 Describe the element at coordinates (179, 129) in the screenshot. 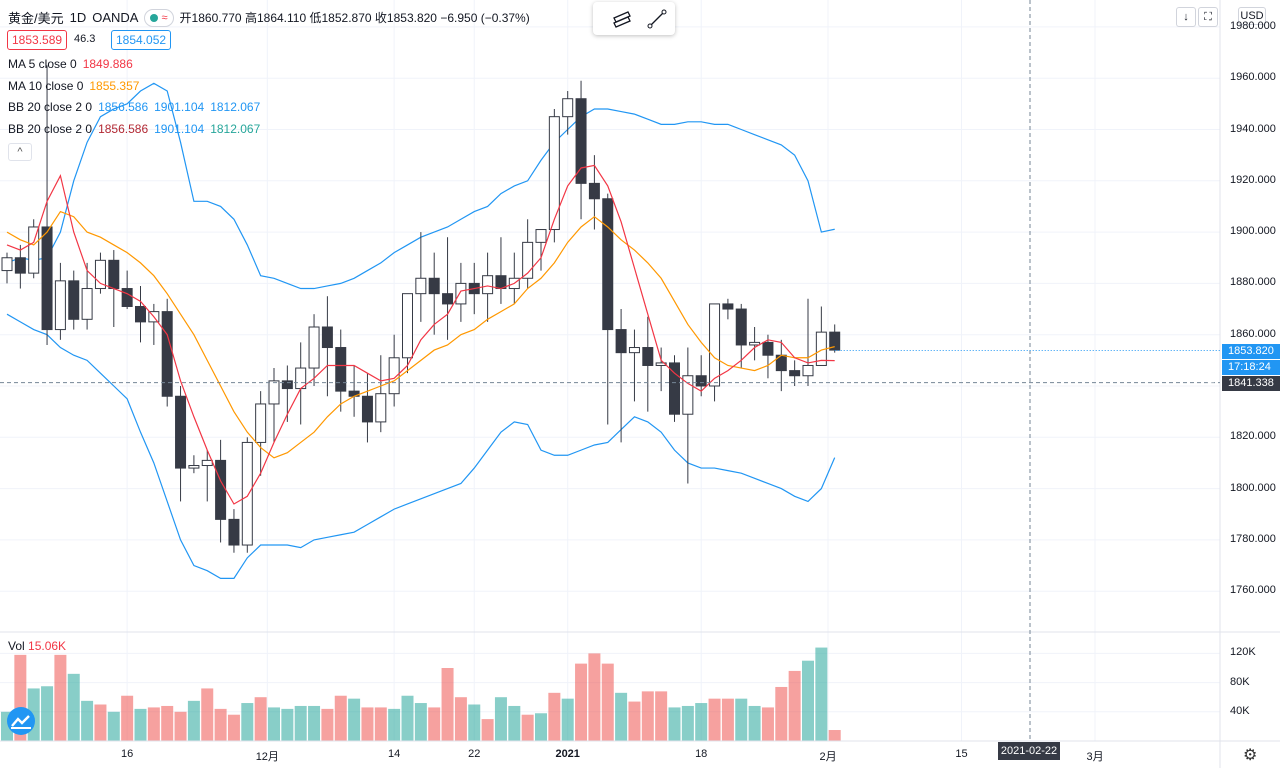

I see `indicator-bb-2-upper: 1901.104` at that location.